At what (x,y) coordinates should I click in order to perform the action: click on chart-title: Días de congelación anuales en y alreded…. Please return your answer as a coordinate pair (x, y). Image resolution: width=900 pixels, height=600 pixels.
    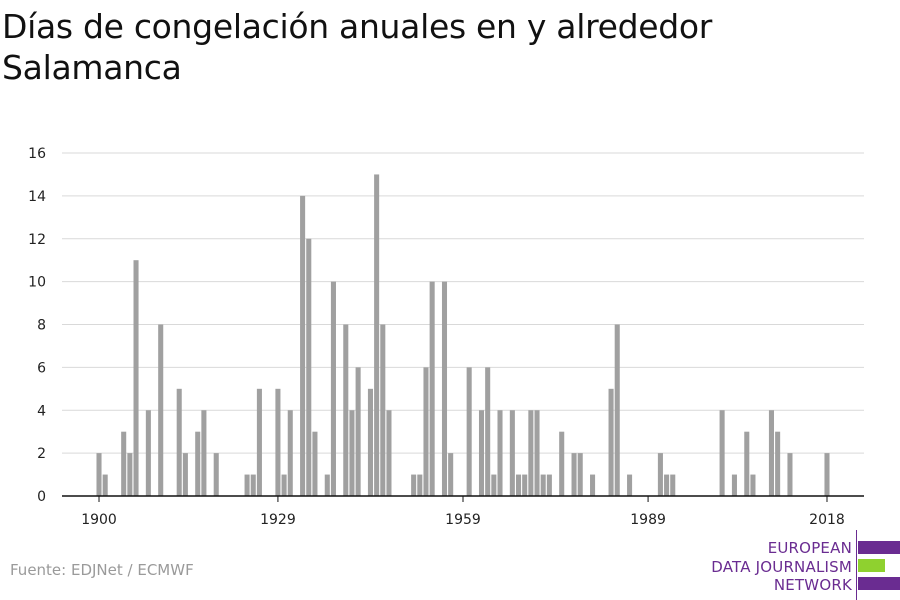
    Looking at the image, I should click on (357, 47).